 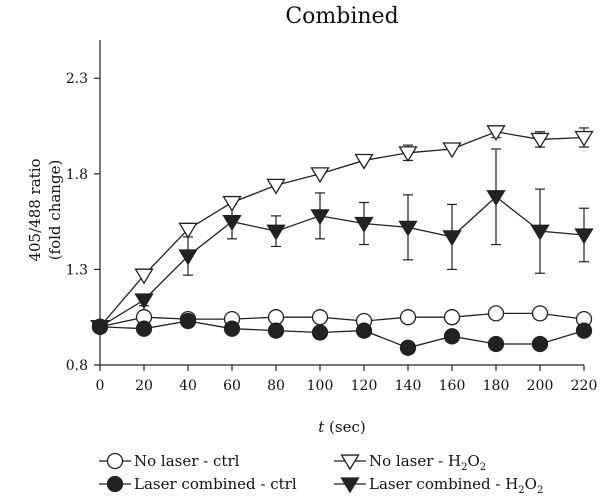 I want to click on x-tick-label: 0, so click(x=100, y=386).